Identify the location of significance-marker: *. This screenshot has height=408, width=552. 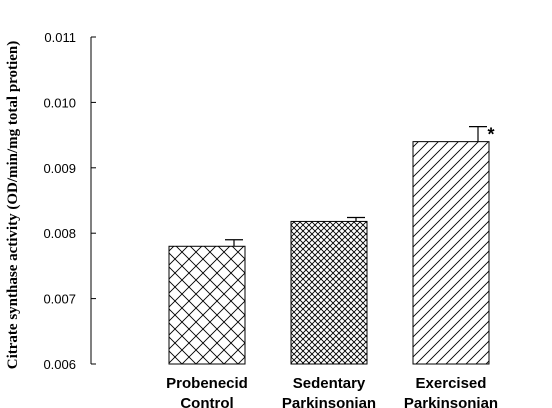
(490, 135).